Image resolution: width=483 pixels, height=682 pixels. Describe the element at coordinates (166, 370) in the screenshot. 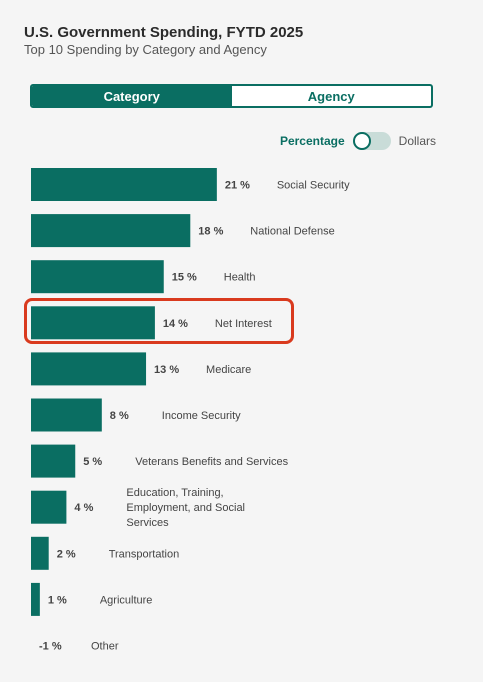

I see `value-label-4: 13 %` at that location.